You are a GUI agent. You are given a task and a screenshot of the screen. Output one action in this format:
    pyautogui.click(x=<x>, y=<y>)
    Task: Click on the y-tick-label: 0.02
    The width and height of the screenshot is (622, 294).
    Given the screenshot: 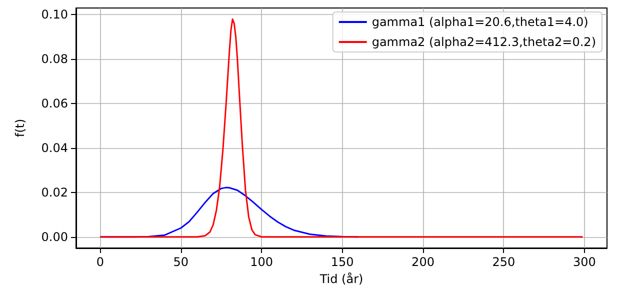 What is the action you would take?
    pyautogui.click(x=54, y=192)
    